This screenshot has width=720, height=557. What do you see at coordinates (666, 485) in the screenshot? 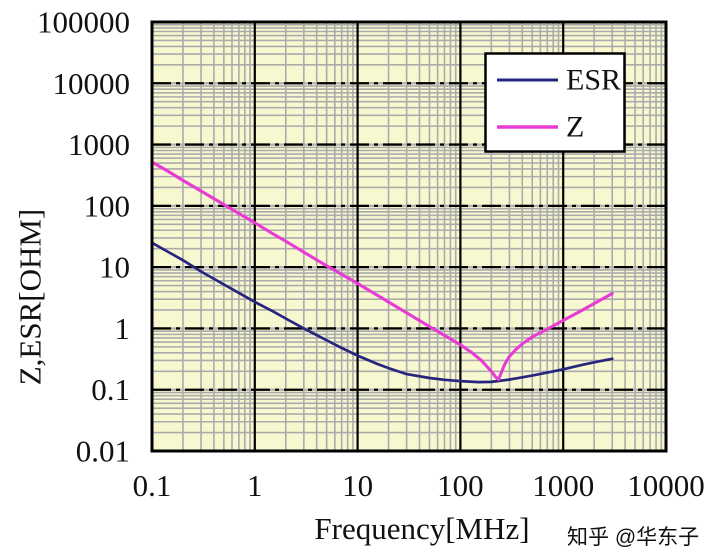
I see `x-tick-label: 10000` at bounding box center [666, 485].